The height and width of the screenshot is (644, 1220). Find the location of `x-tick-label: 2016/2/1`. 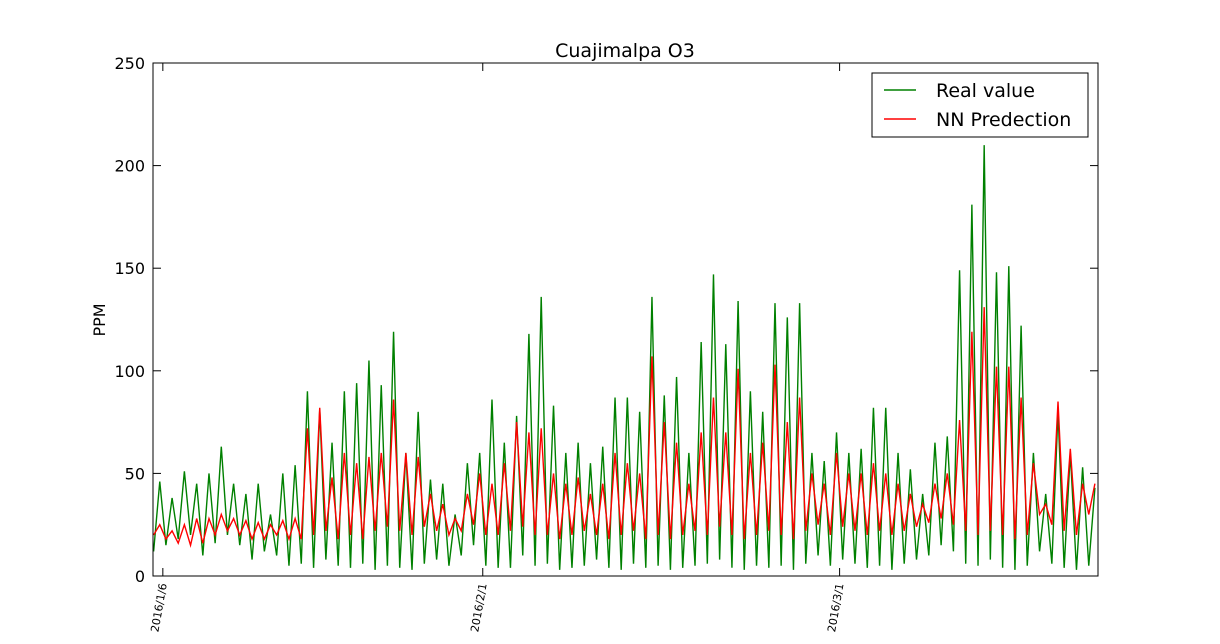

x-tick-label: 2016/2/1 is located at coordinates (478, 607).